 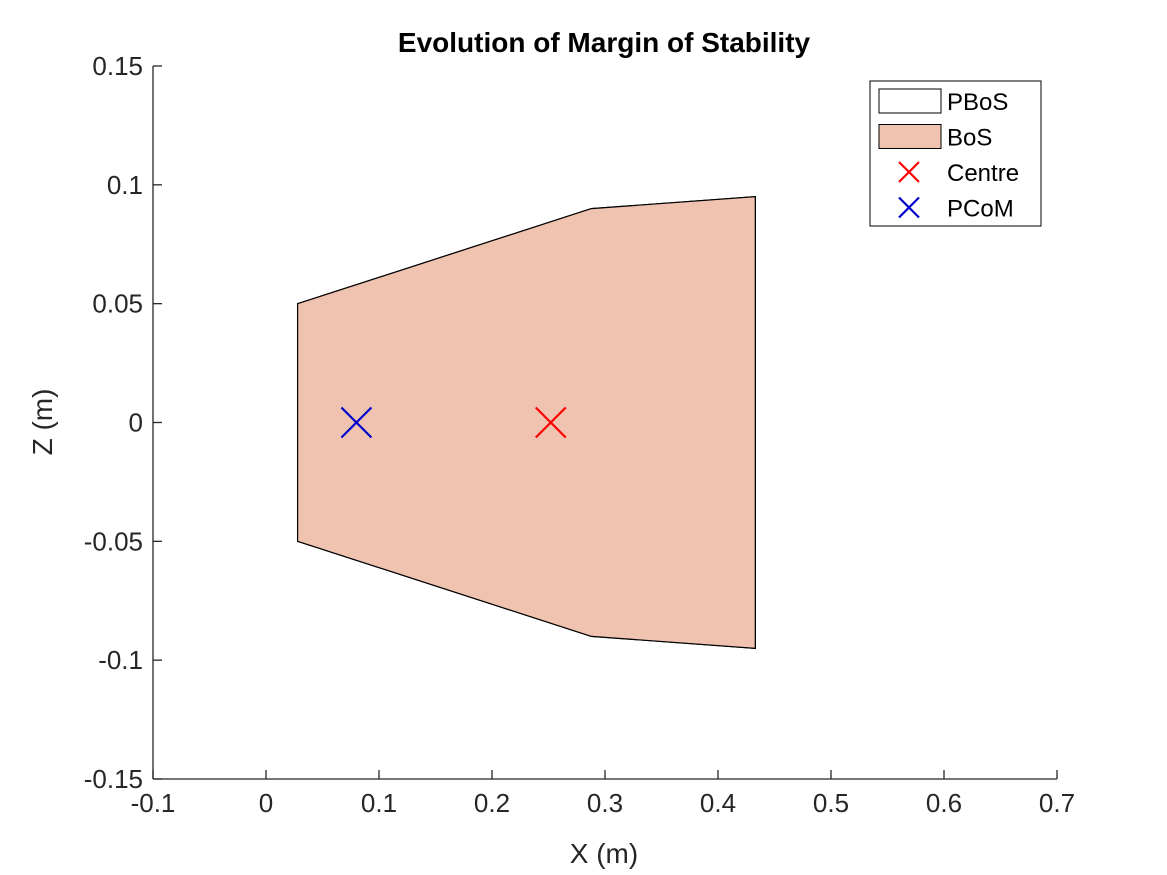 I want to click on y-tick-label: 0, so click(x=136, y=423).